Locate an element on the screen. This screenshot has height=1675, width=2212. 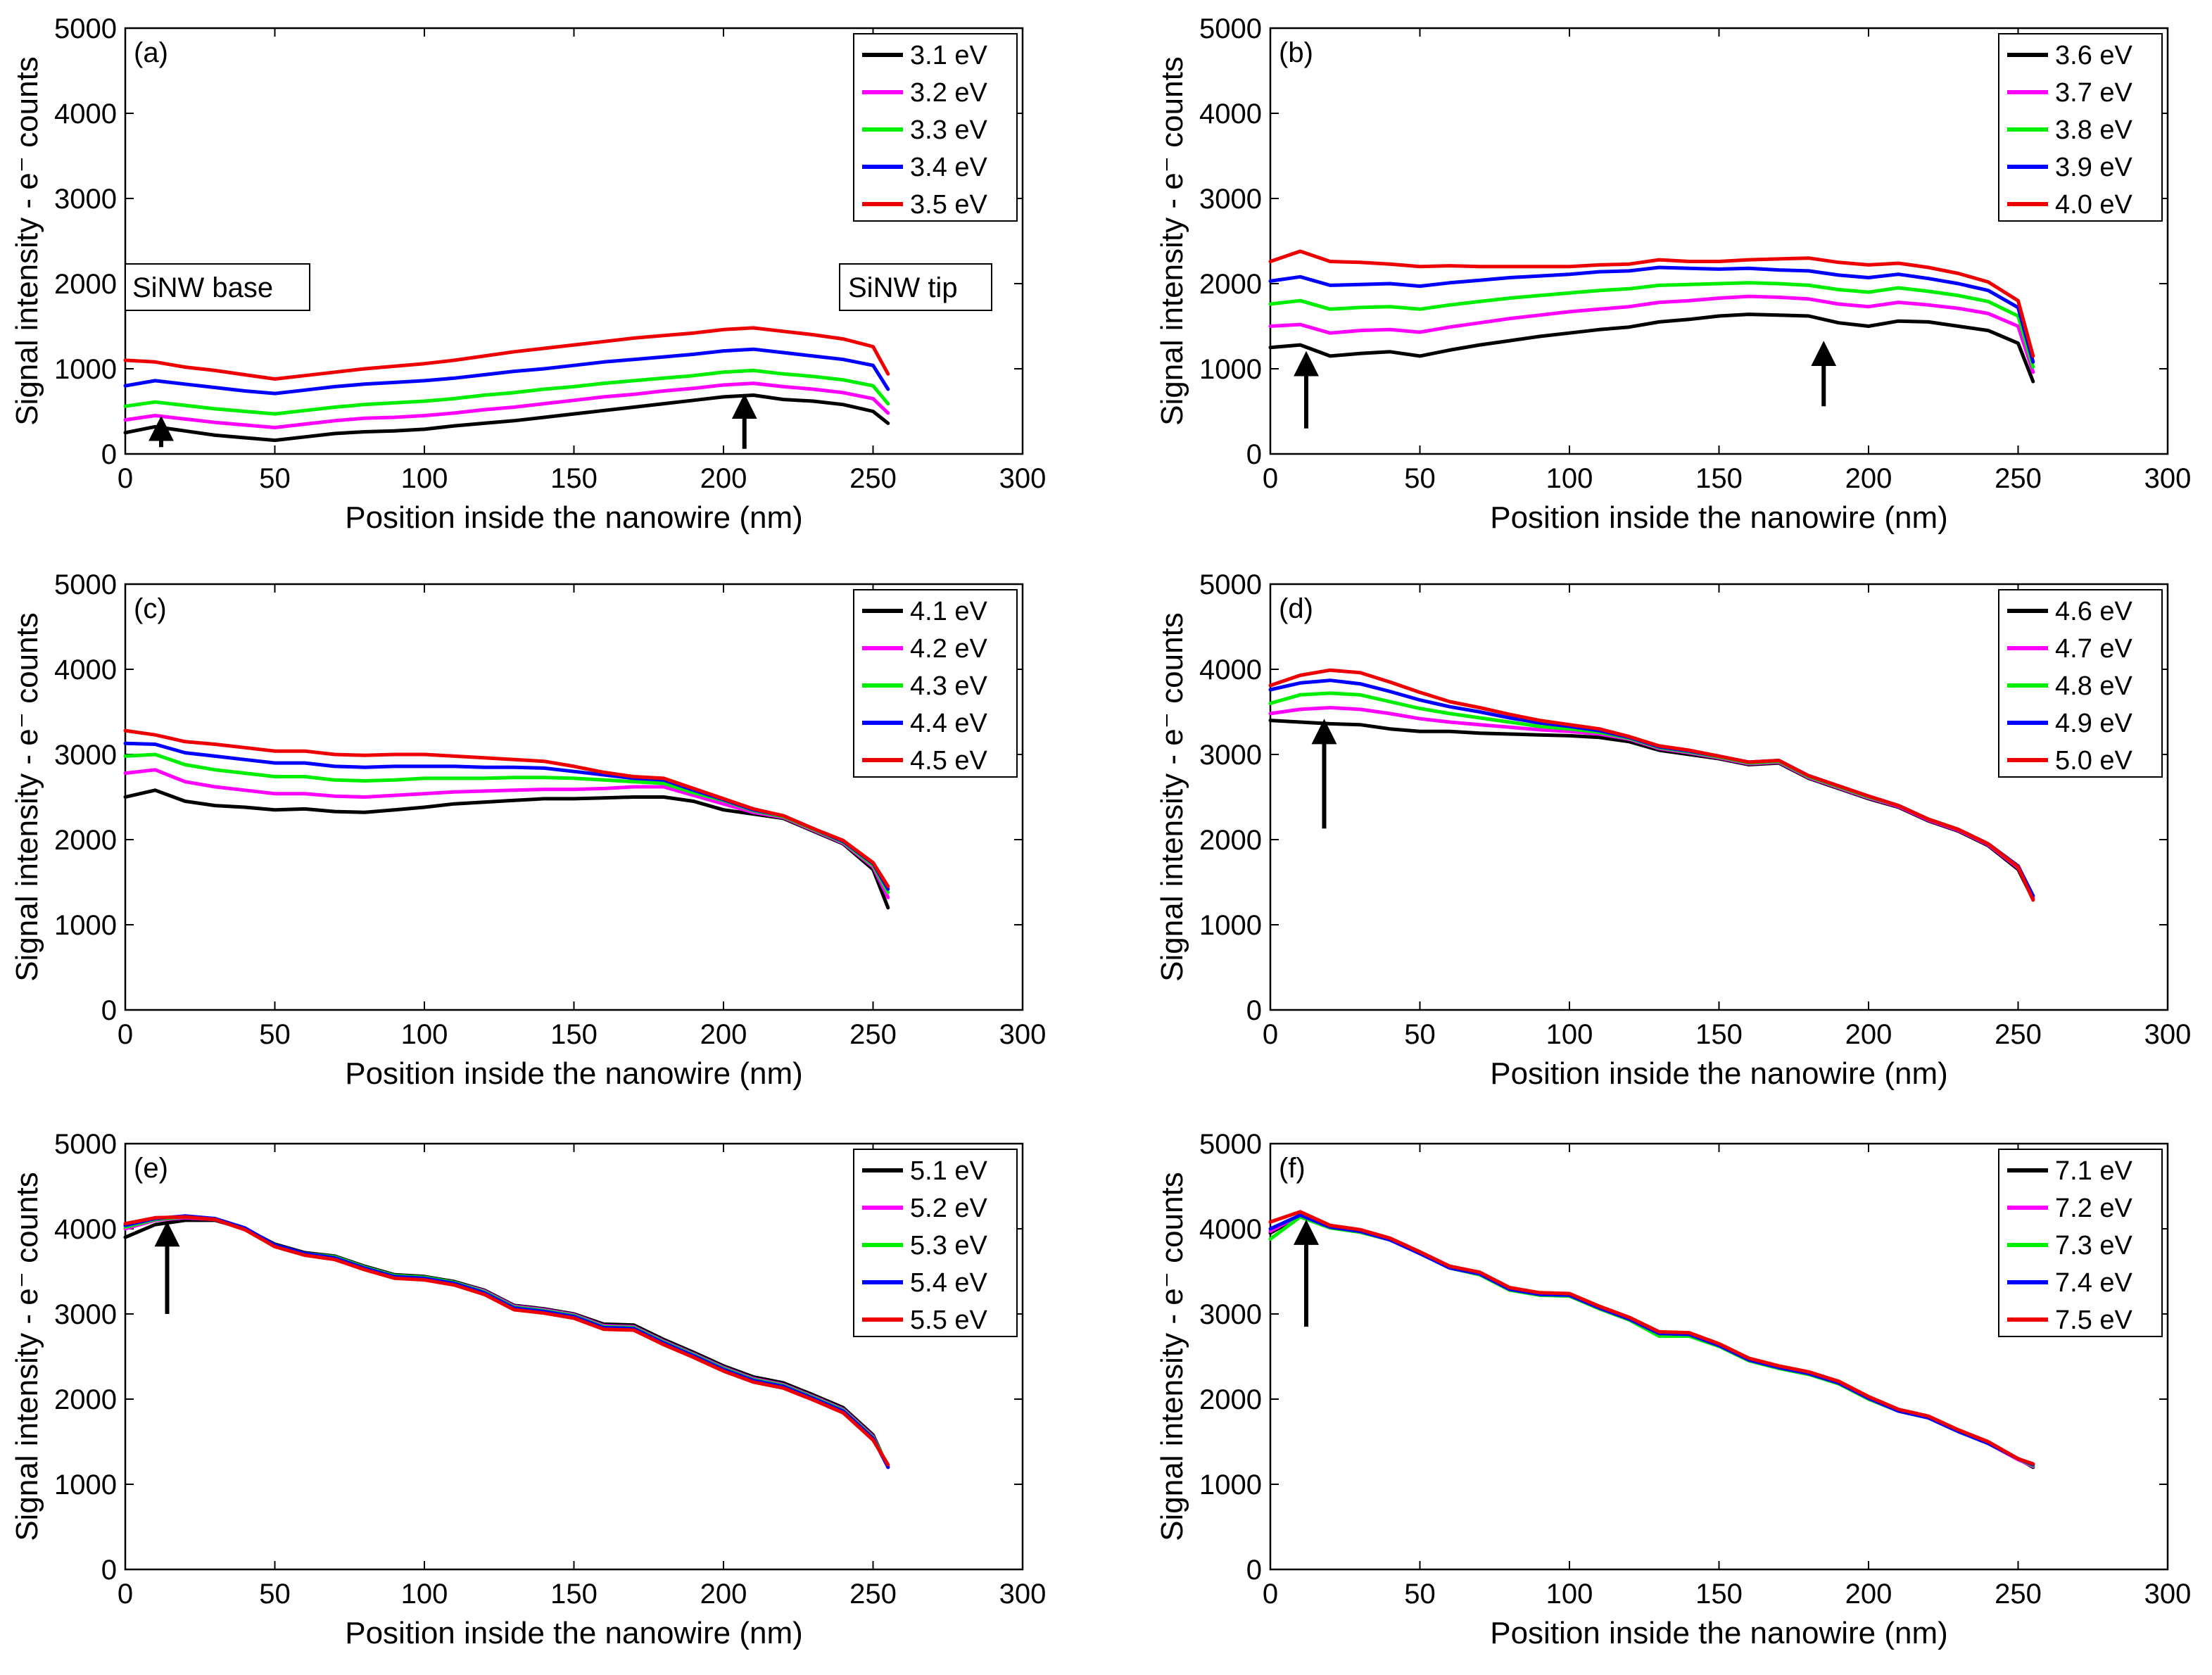
annotation-sinw-base: SiNW base is located at coordinates (217, 287).